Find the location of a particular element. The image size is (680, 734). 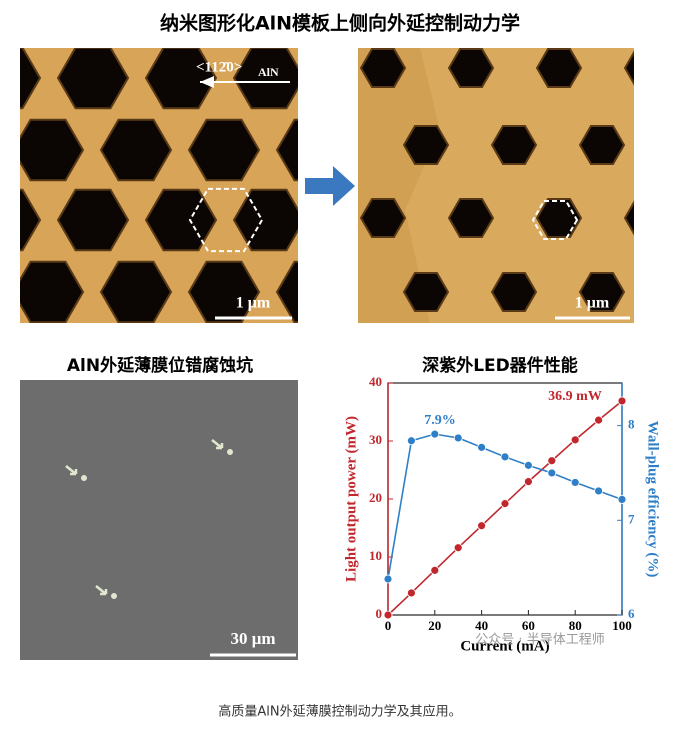

x-tick-label: 0 is located at coordinates (388, 625).